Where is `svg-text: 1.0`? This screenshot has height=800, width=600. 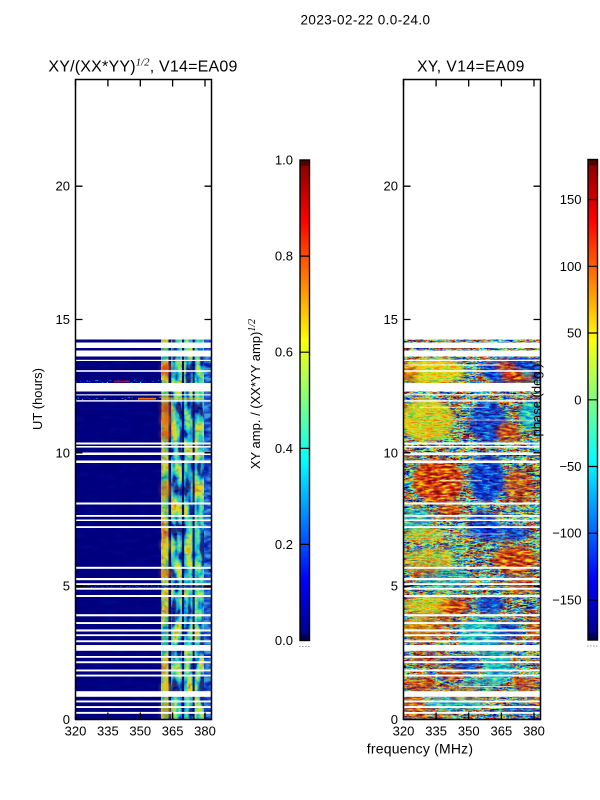
svg-text: 1.0 is located at coordinates (284, 160).